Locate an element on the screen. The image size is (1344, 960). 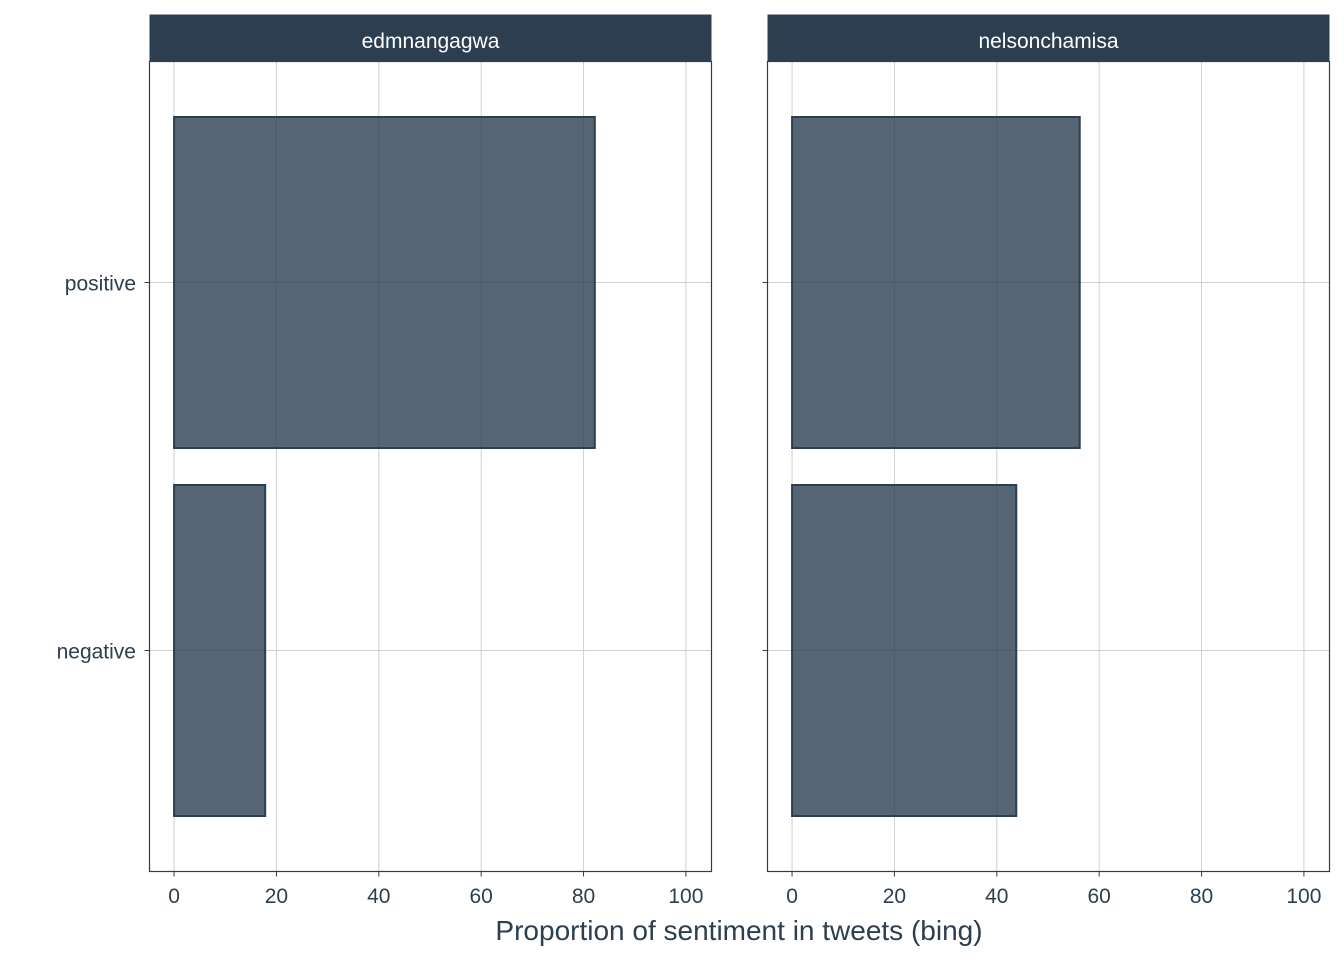
facet-strip-label: nelsonchamisa is located at coordinates (1048, 41).